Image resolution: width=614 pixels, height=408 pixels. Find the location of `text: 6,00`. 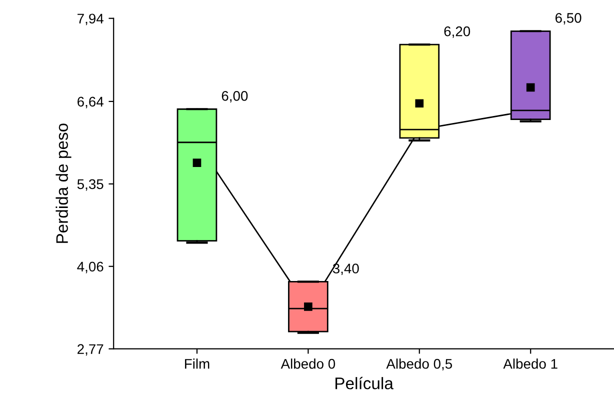

text: 6,00 is located at coordinates (235, 96).